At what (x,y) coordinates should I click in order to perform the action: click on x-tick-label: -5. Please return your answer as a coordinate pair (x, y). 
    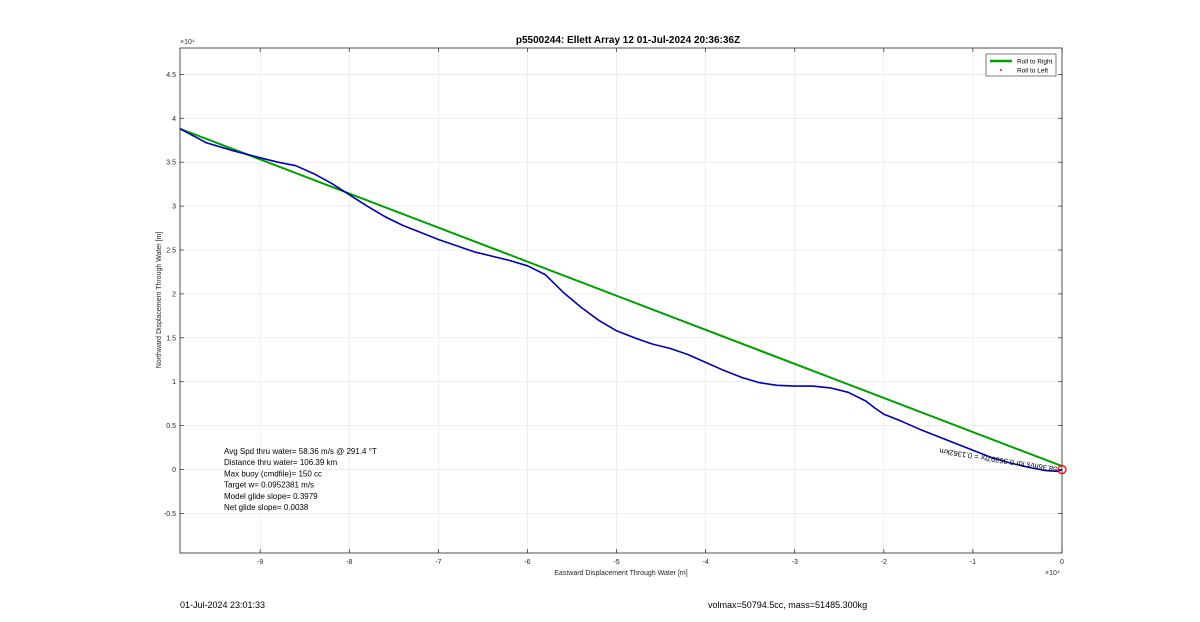
    Looking at the image, I should click on (616, 562).